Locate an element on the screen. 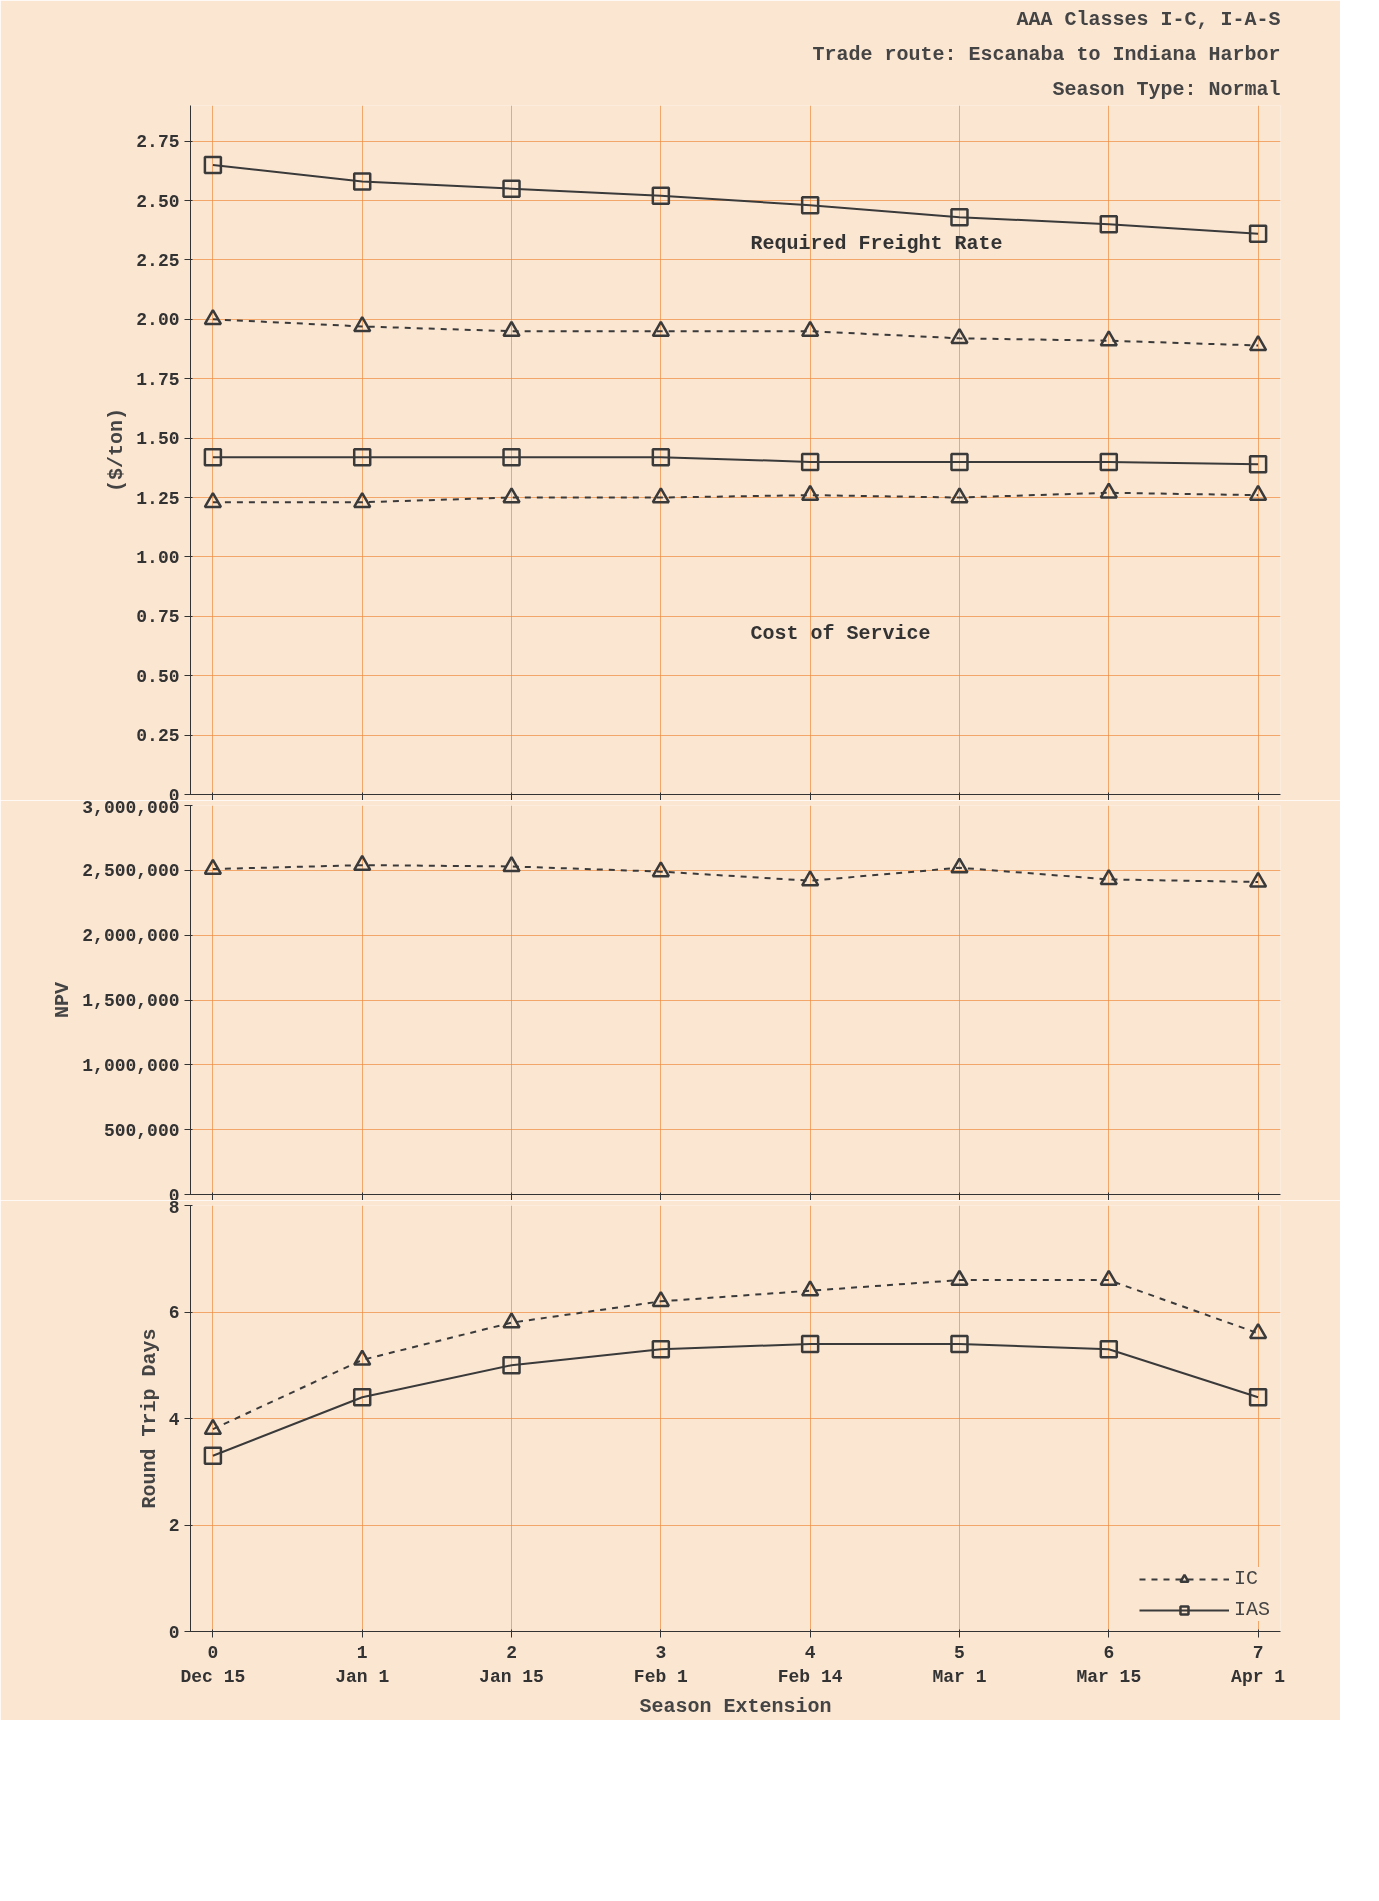  y-tick-label: 4 is located at coordinates (174, 1419).